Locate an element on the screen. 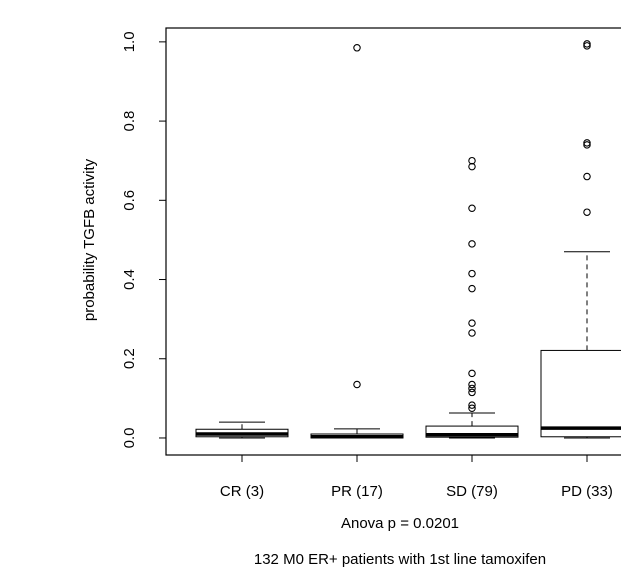 Image resolution: width=621 pixels, height=570 pixels. y-tick-label: 0.2 is located at coordinates (129, 358).